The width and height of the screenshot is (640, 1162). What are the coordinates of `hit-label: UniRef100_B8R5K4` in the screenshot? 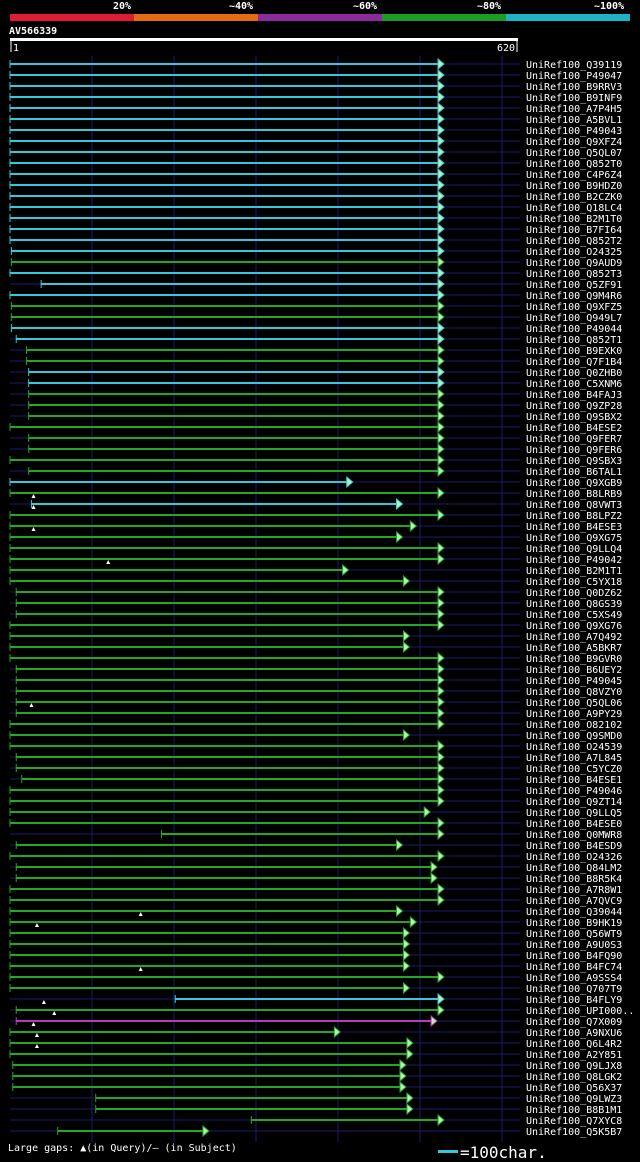 It's located at (574, 879).